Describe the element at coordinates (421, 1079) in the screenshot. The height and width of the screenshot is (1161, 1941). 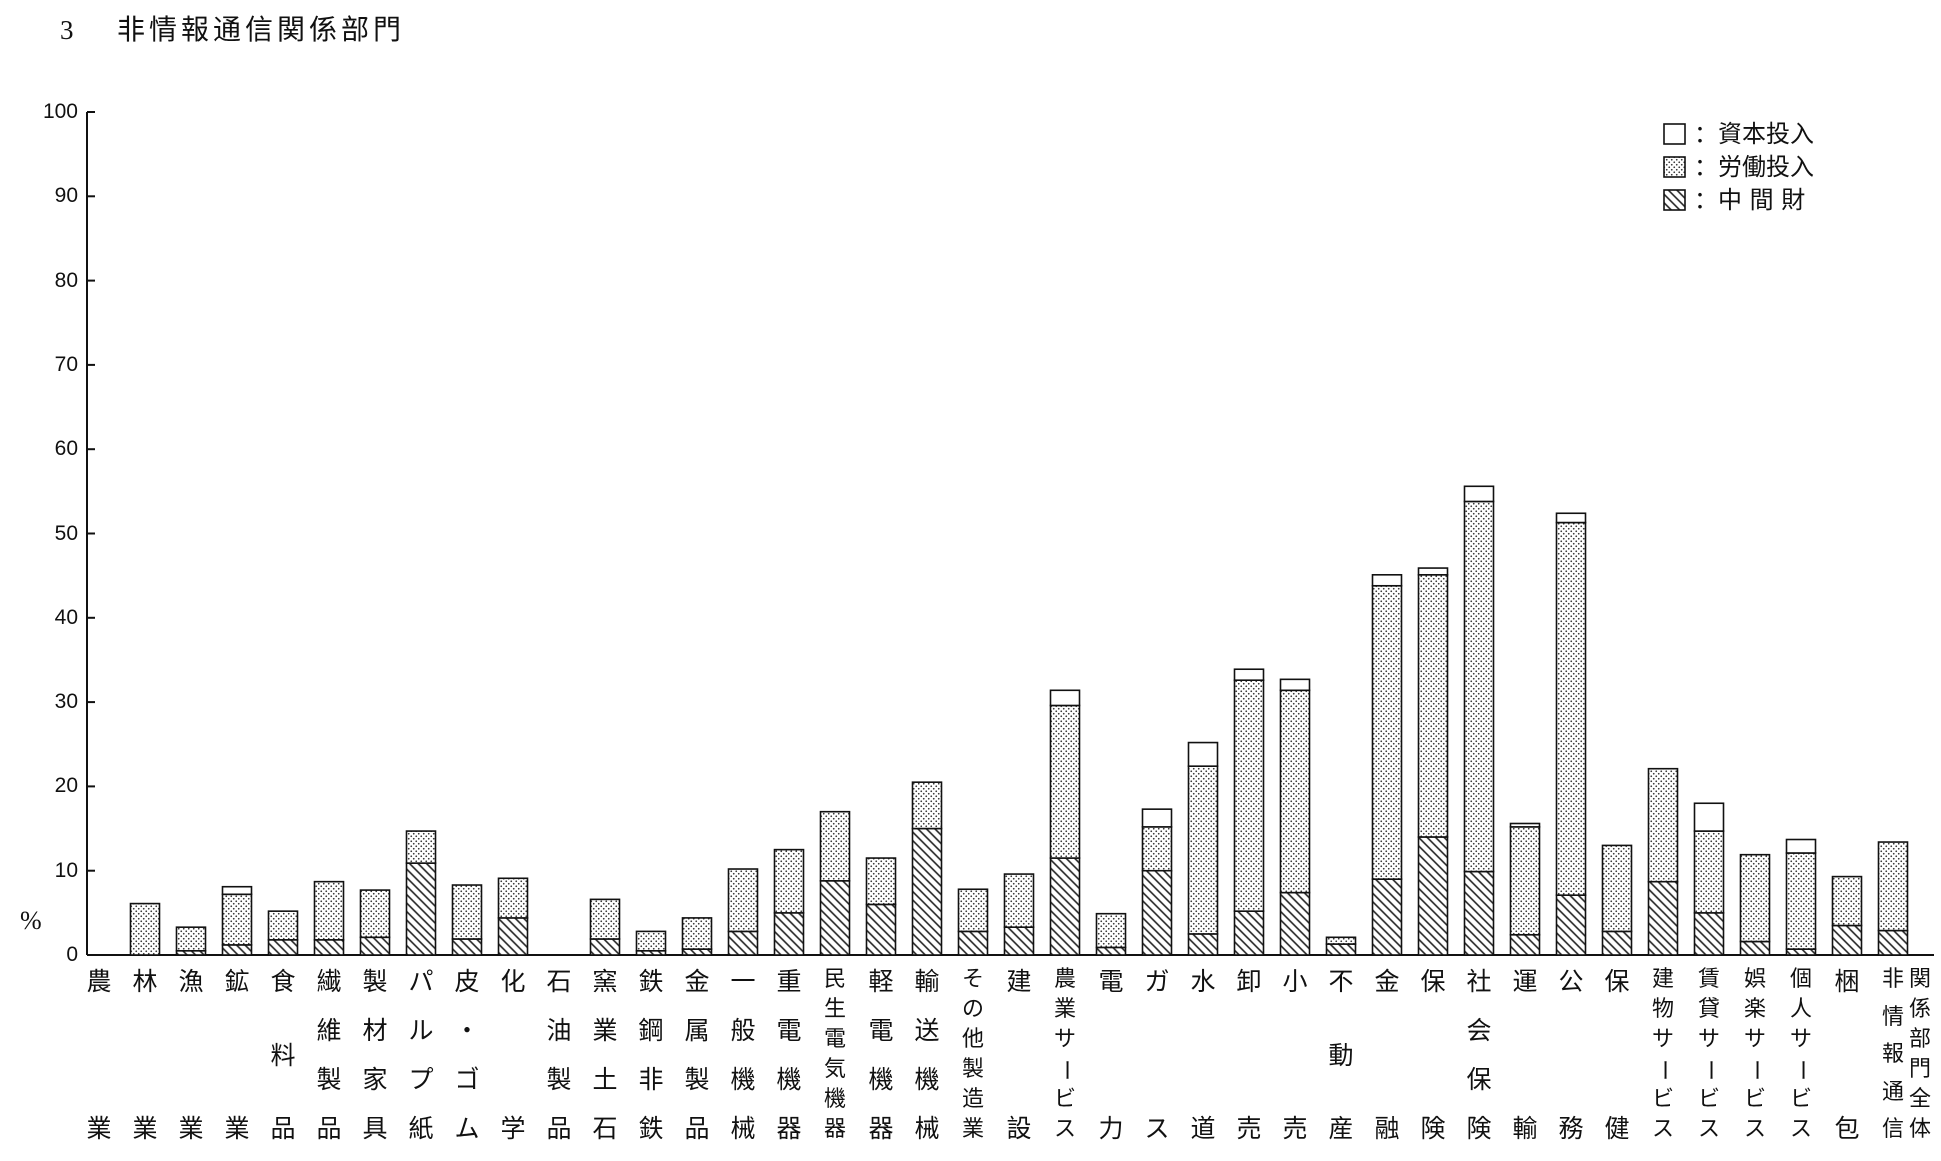
I see `category-label-char: プ` at that location.